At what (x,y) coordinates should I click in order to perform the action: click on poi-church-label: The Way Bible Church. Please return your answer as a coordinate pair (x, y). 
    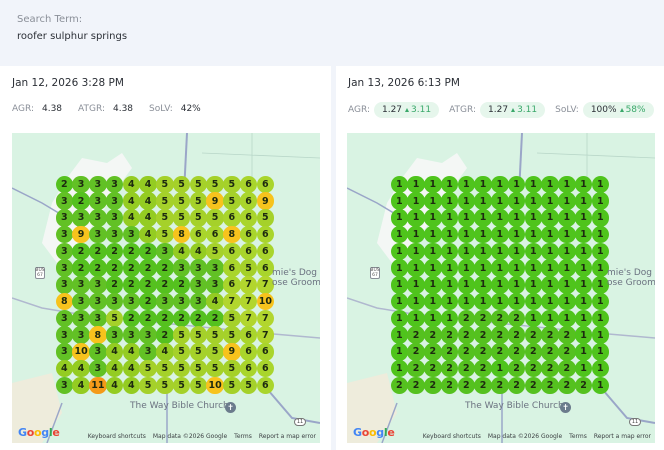
    Looking at the image, I should click on (514, 406).